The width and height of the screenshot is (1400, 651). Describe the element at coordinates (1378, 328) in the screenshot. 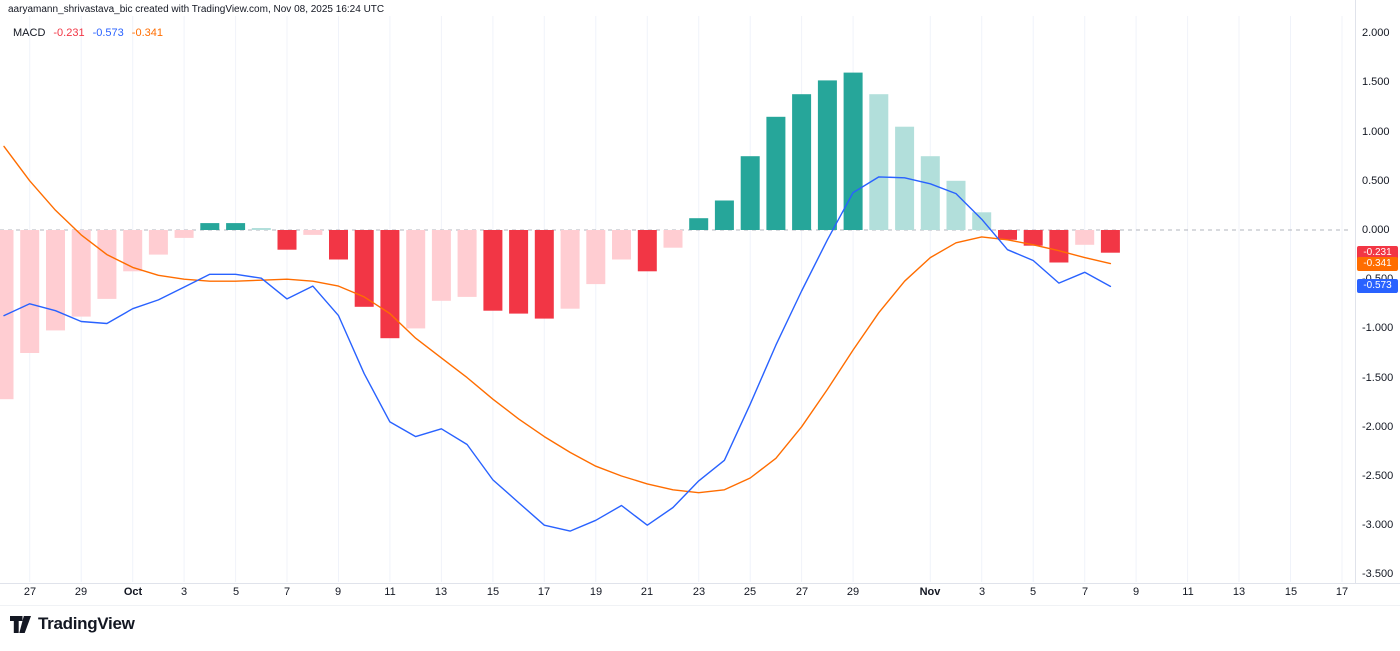

I see `y-axis-label: -1.000` at that location.